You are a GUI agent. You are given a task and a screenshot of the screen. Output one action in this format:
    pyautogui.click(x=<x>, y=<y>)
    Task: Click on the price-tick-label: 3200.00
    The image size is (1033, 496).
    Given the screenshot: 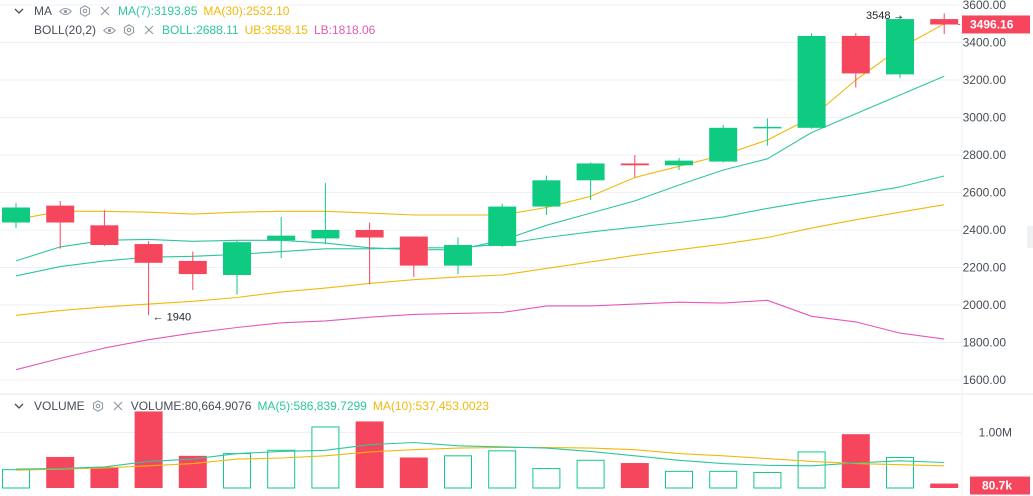 What is the action you would take?
    pyautogui.click(x=985, y=80)
    